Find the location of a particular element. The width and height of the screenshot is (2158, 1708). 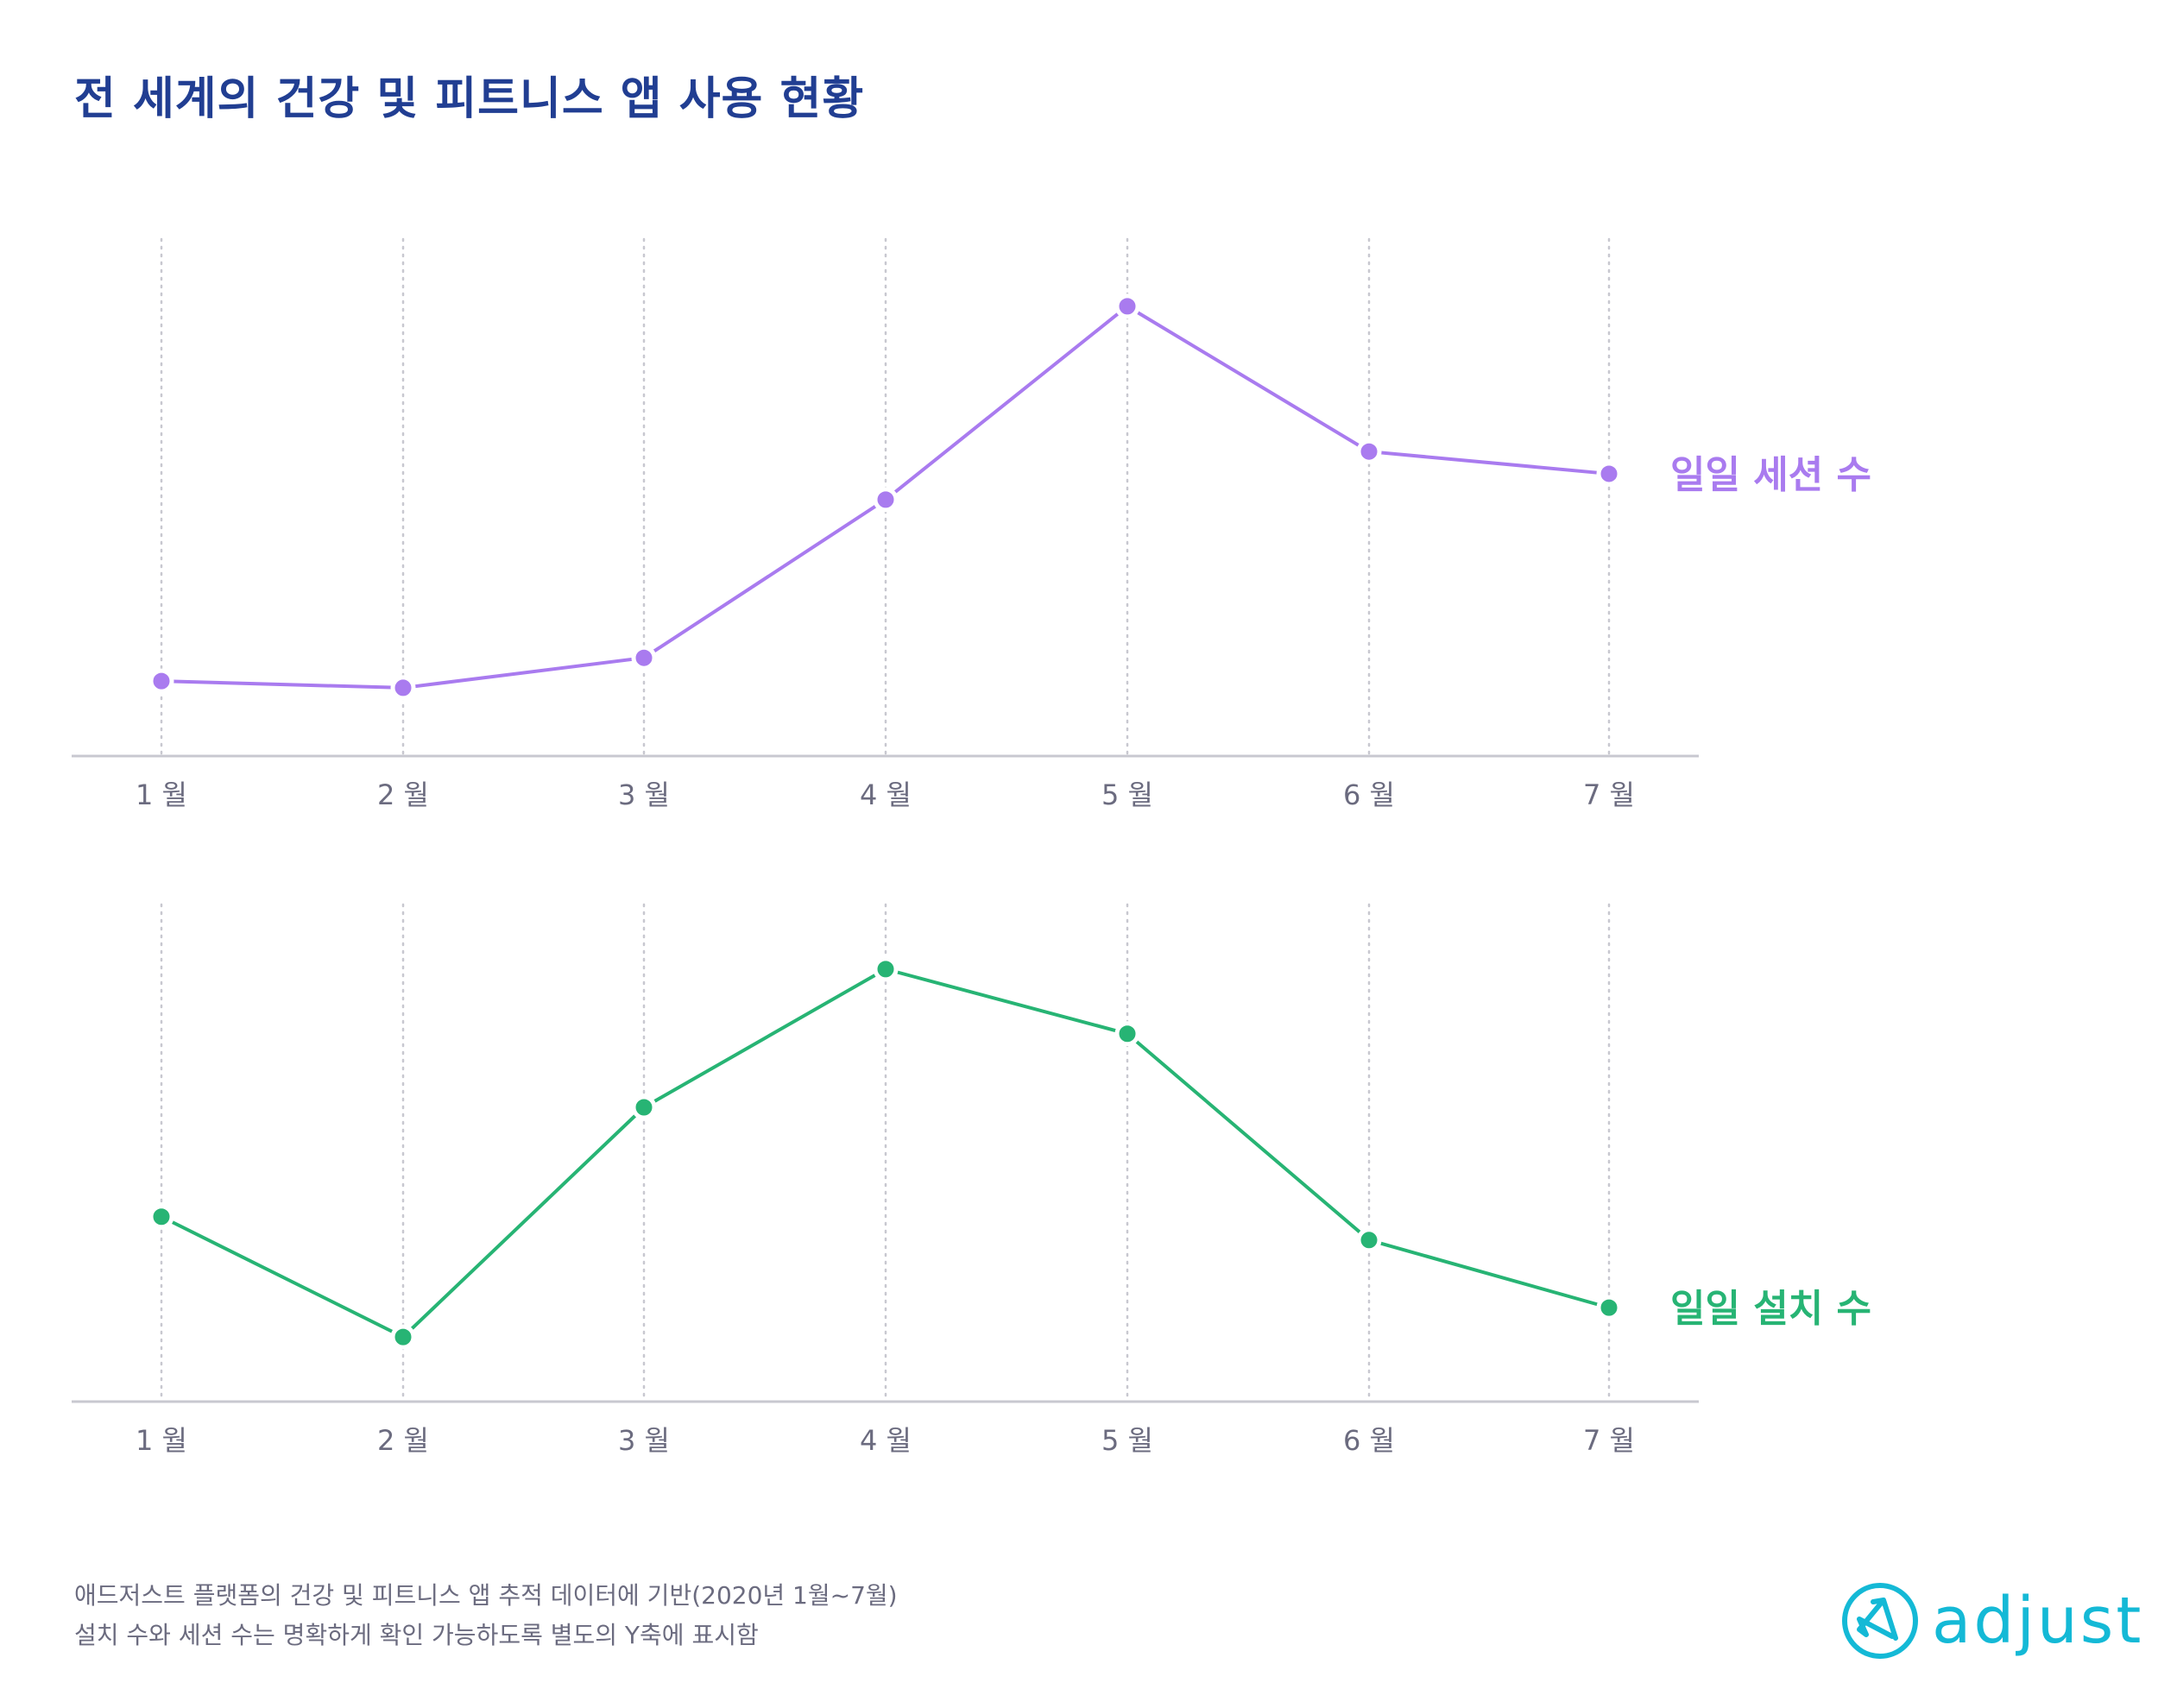

page-title: 전 세계의 건강 및 피트니스 앱 사용 현황 is located at coordinates (469, 99).